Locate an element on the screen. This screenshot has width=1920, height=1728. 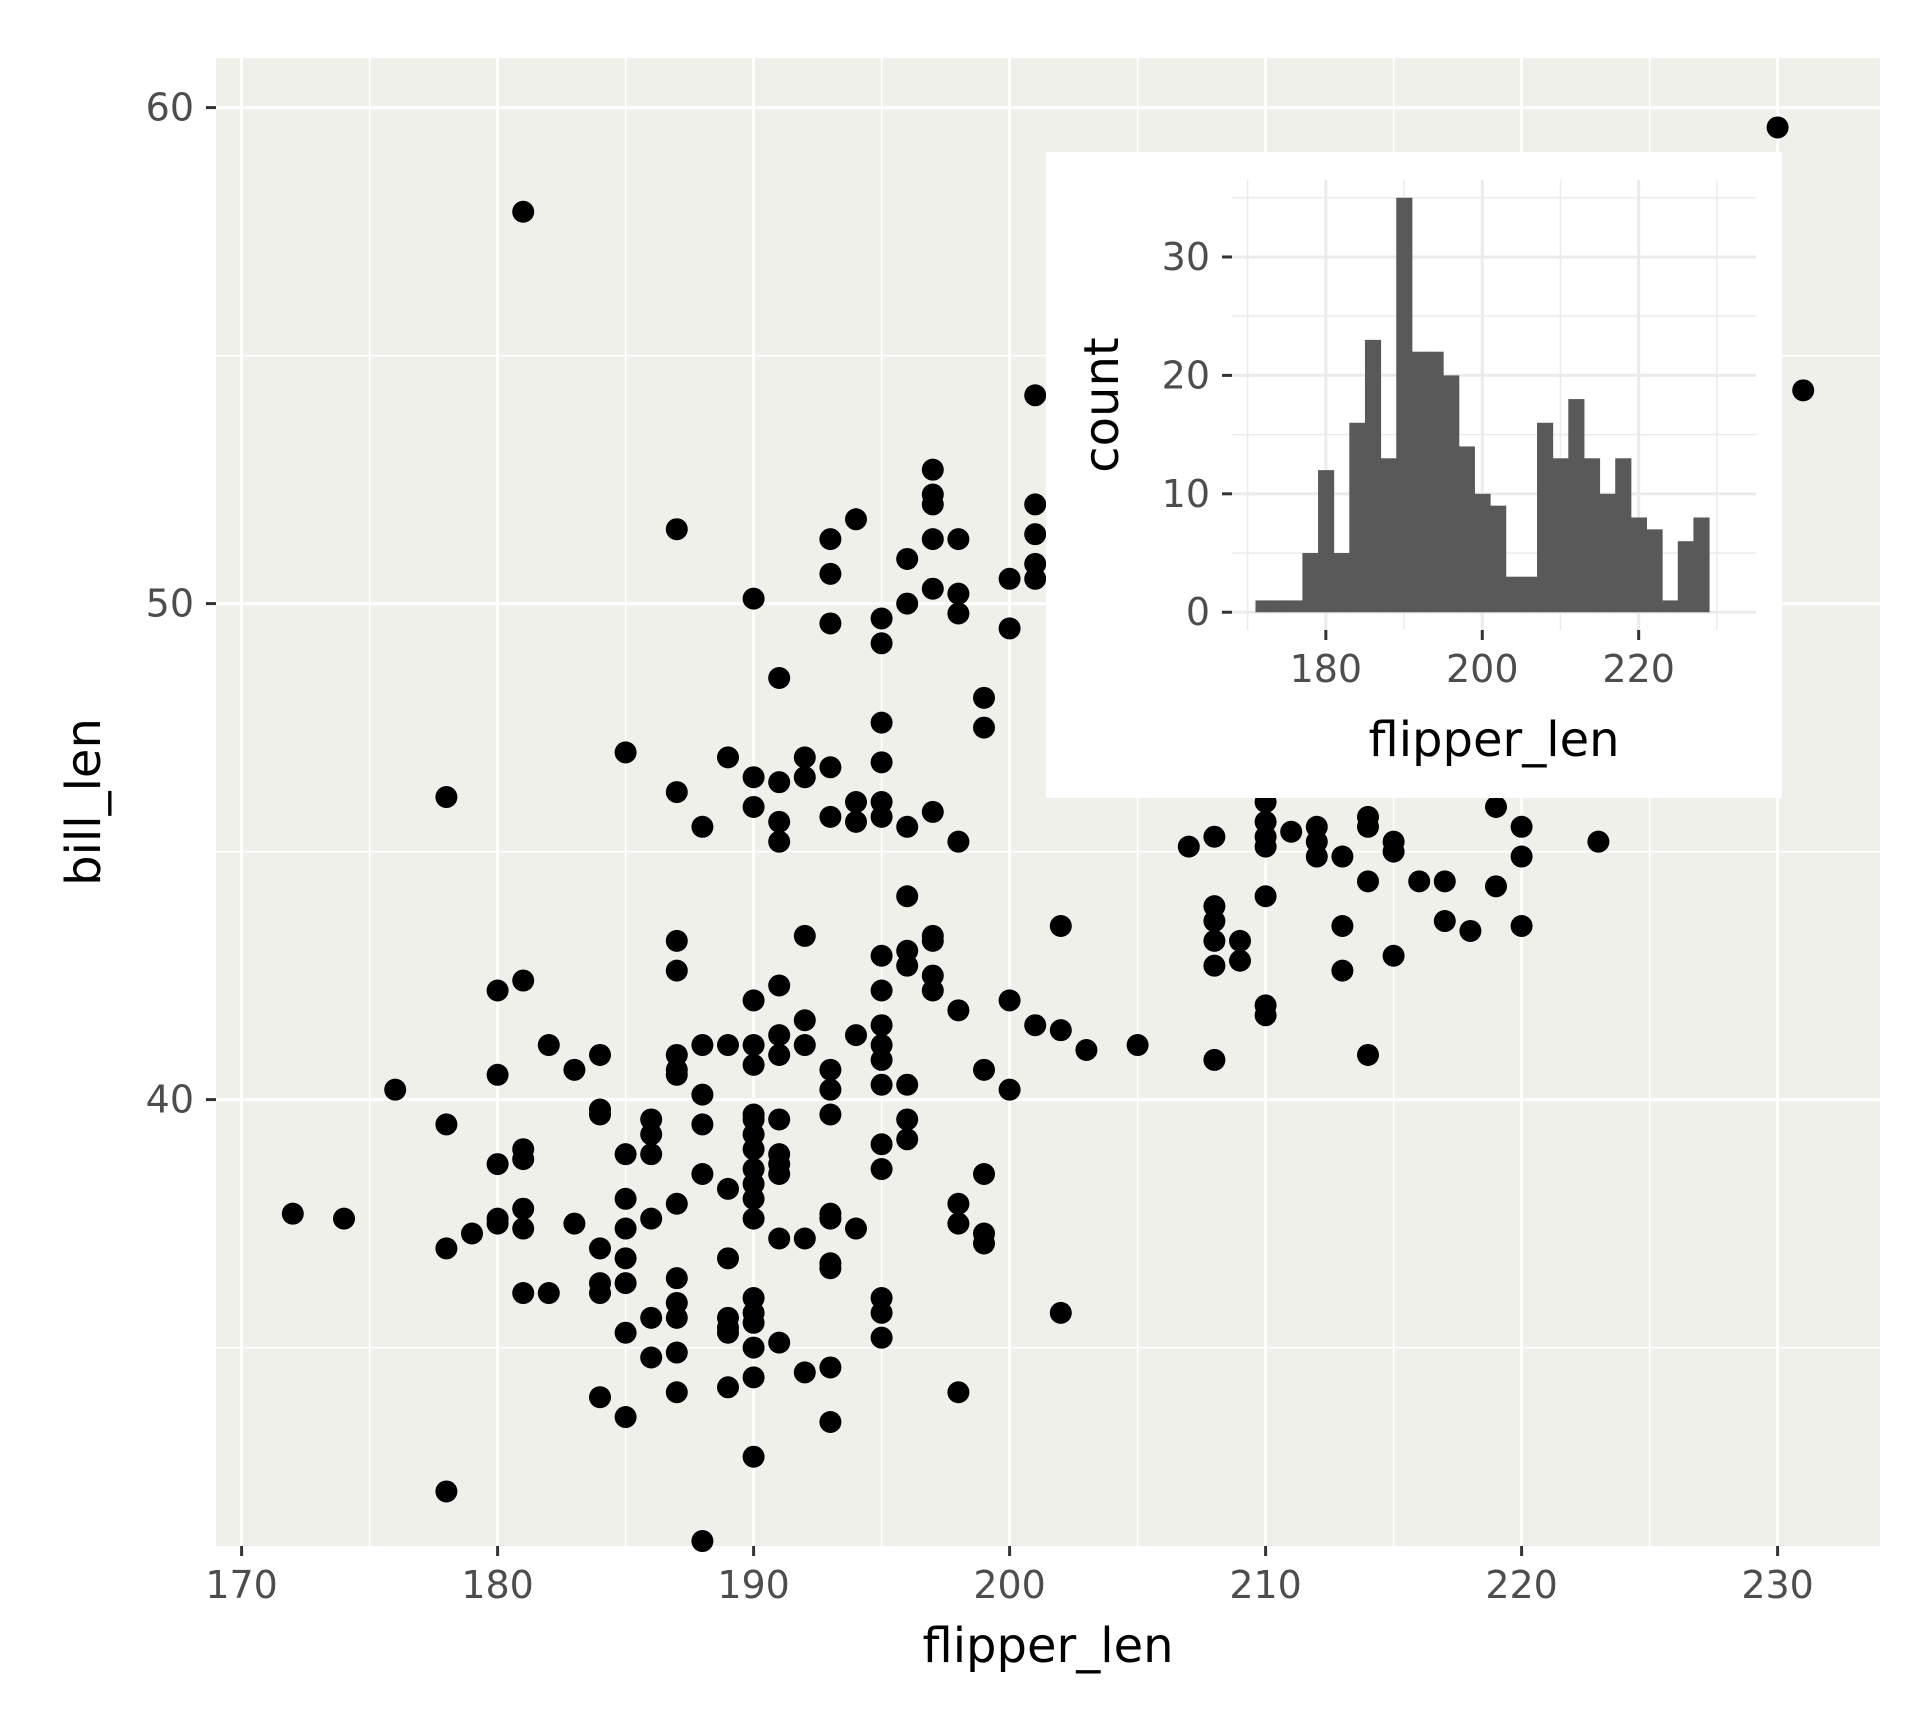
inset-y-axis-title: count is located at coordinates (1102, 404).